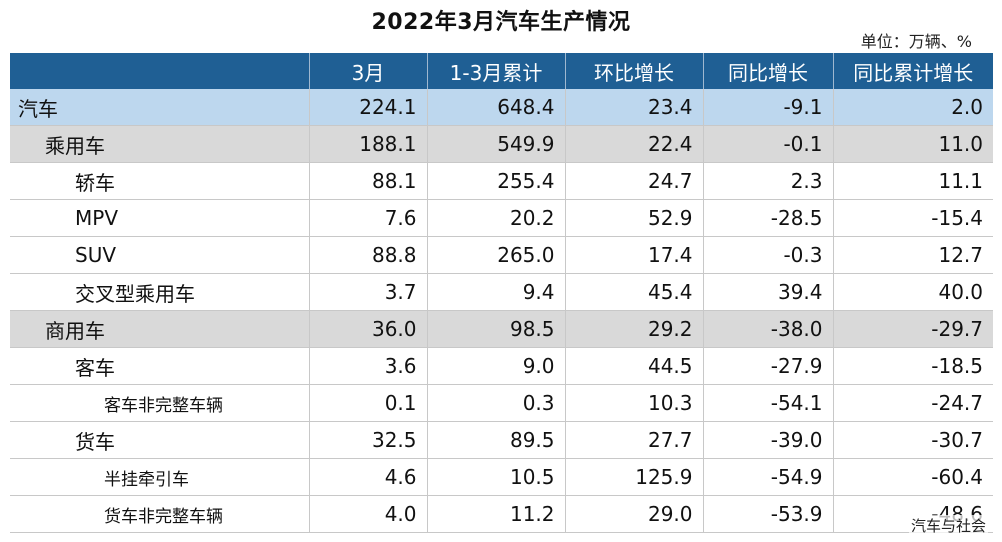 The height and width of the screenshot is (542, 1002). What do you see at coordinates (768, 329) in the screenshot?
I see `table-cell: -38.0` at bounding box center [768, 329].